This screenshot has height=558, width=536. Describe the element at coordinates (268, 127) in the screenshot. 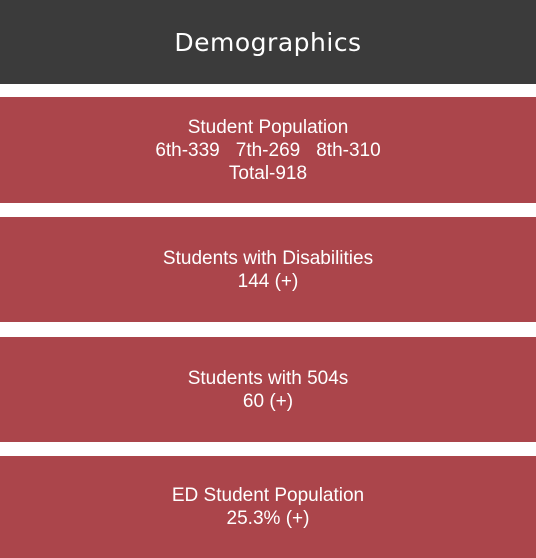

I see `card-title: Student Population` at that location.